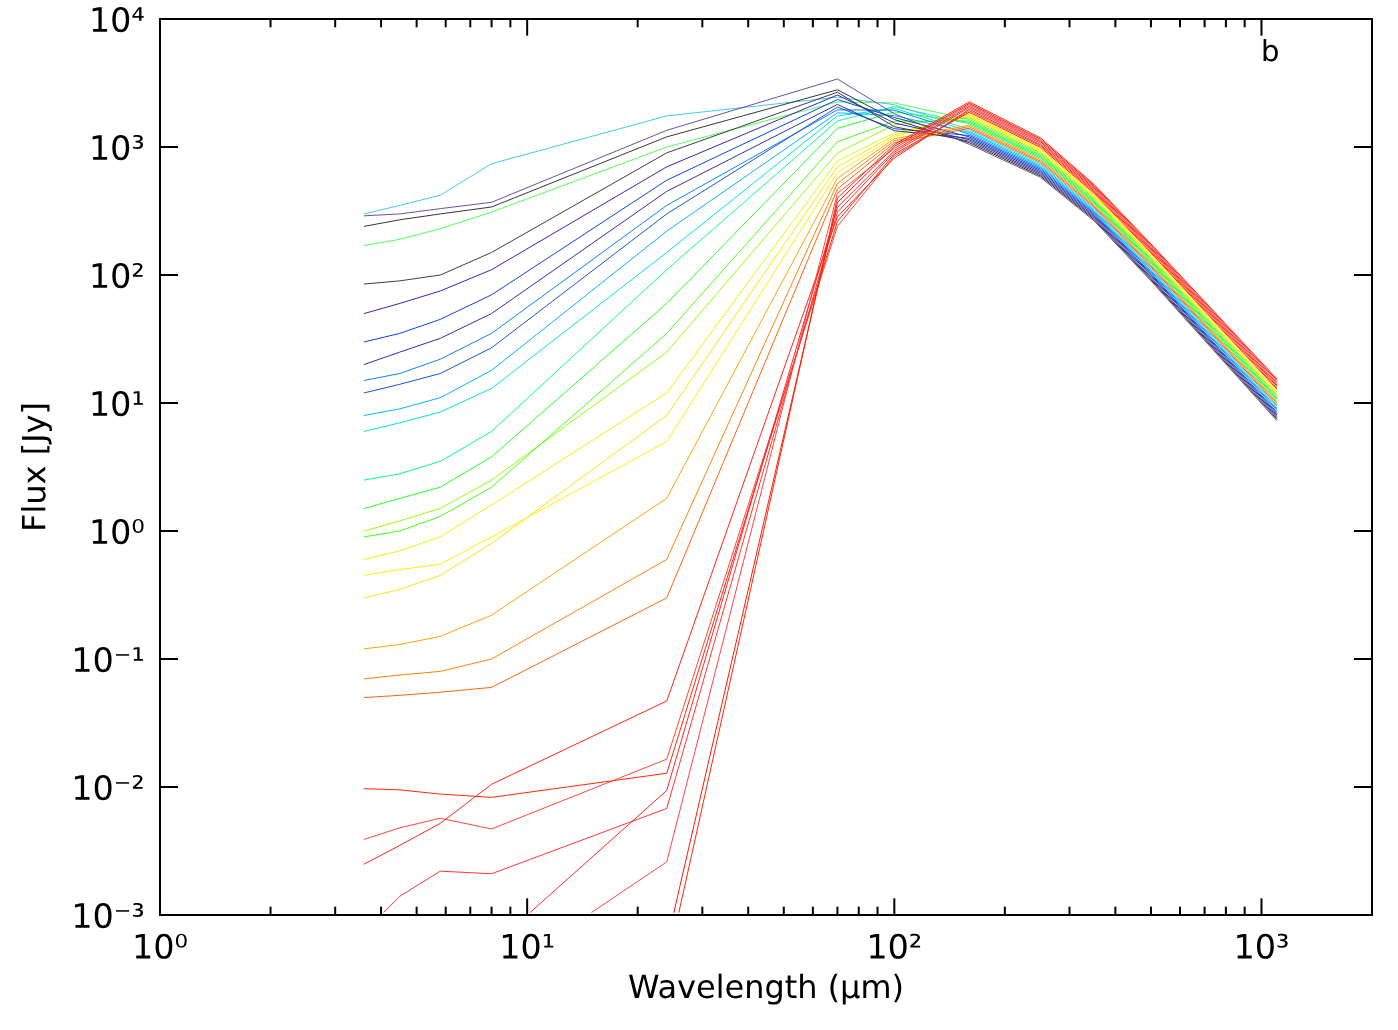  What do you see at coordinates (118, 147) in the screenshot?
I see `y-tick-label: 10³` at bounding box center [118, 147].